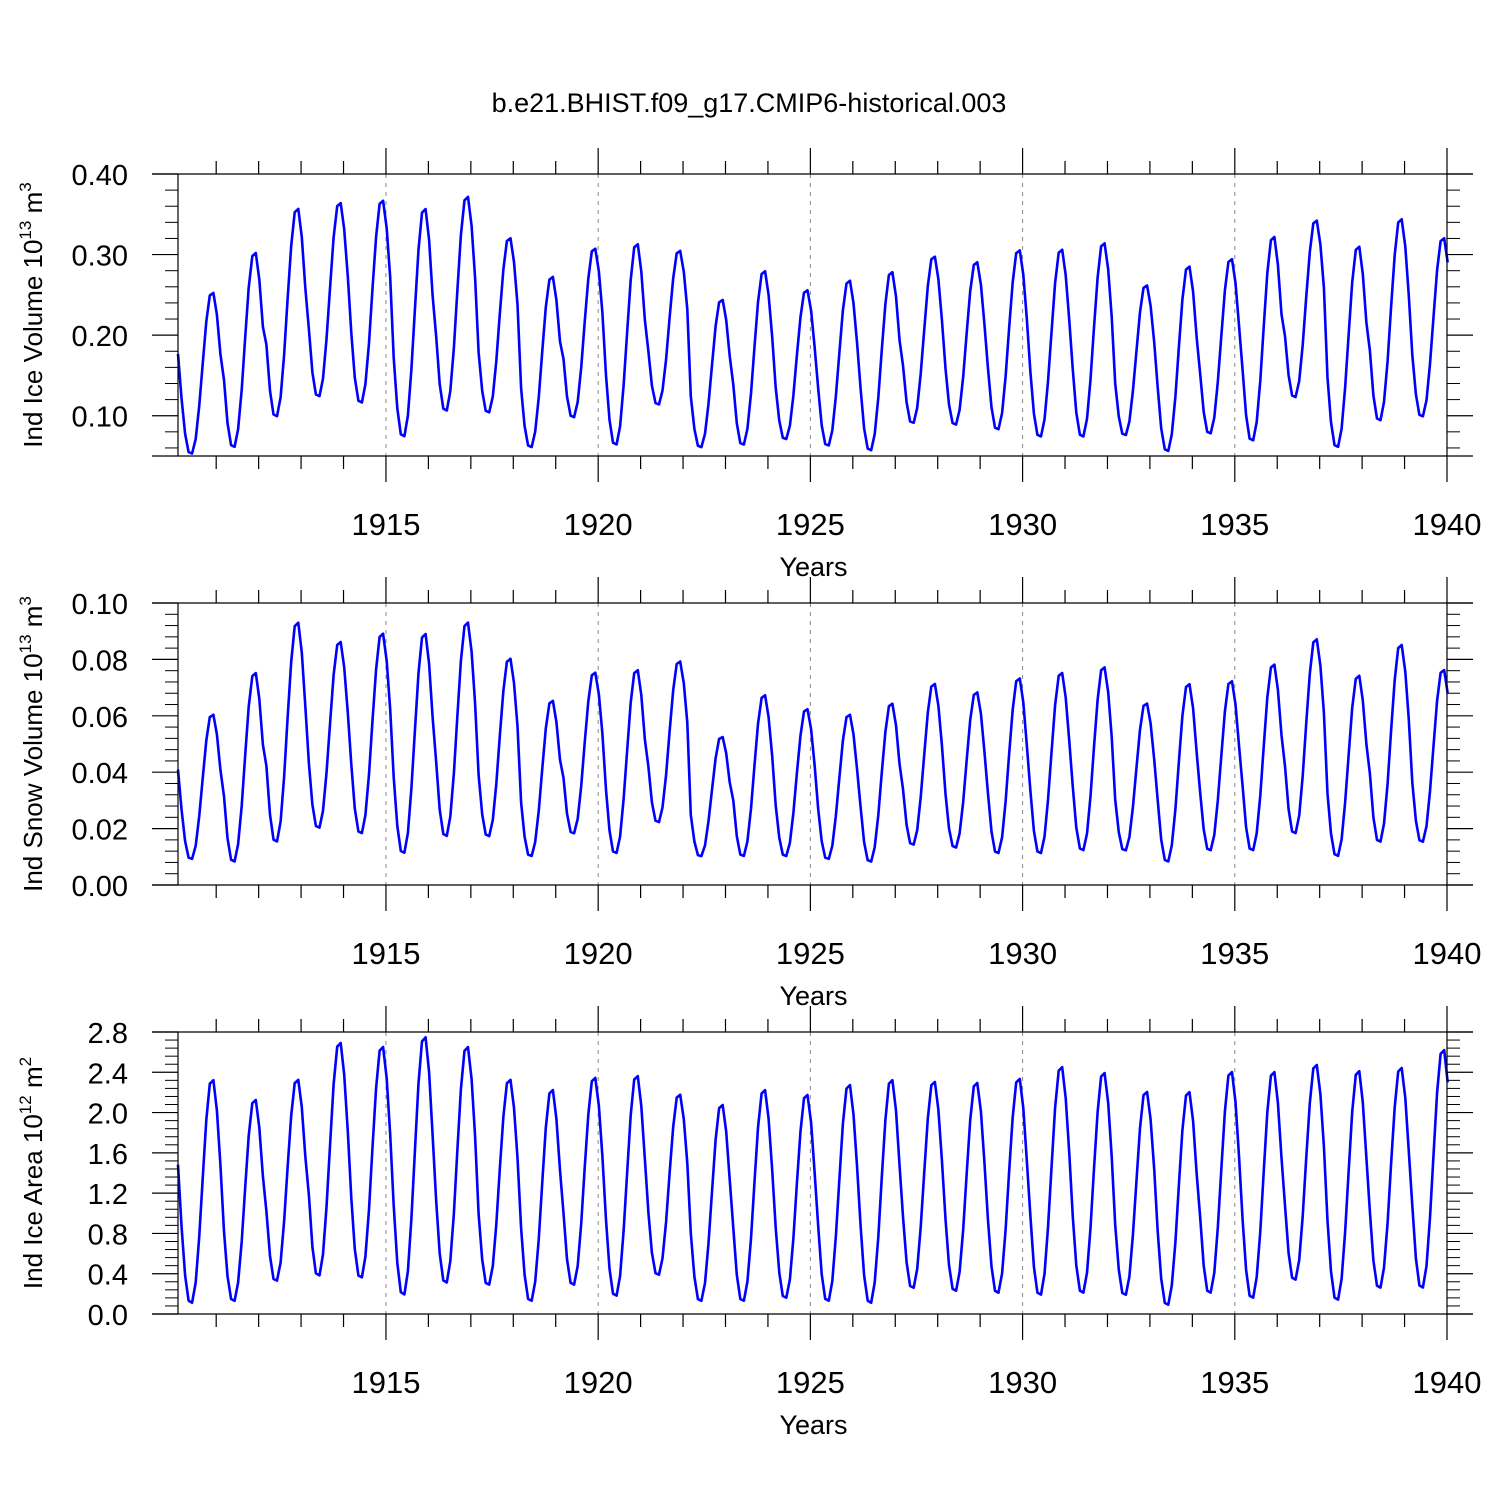 The height and width of the screenshot is (1505, 1500). I want to click on y-tick-label: 0.40, so click(100, 176).